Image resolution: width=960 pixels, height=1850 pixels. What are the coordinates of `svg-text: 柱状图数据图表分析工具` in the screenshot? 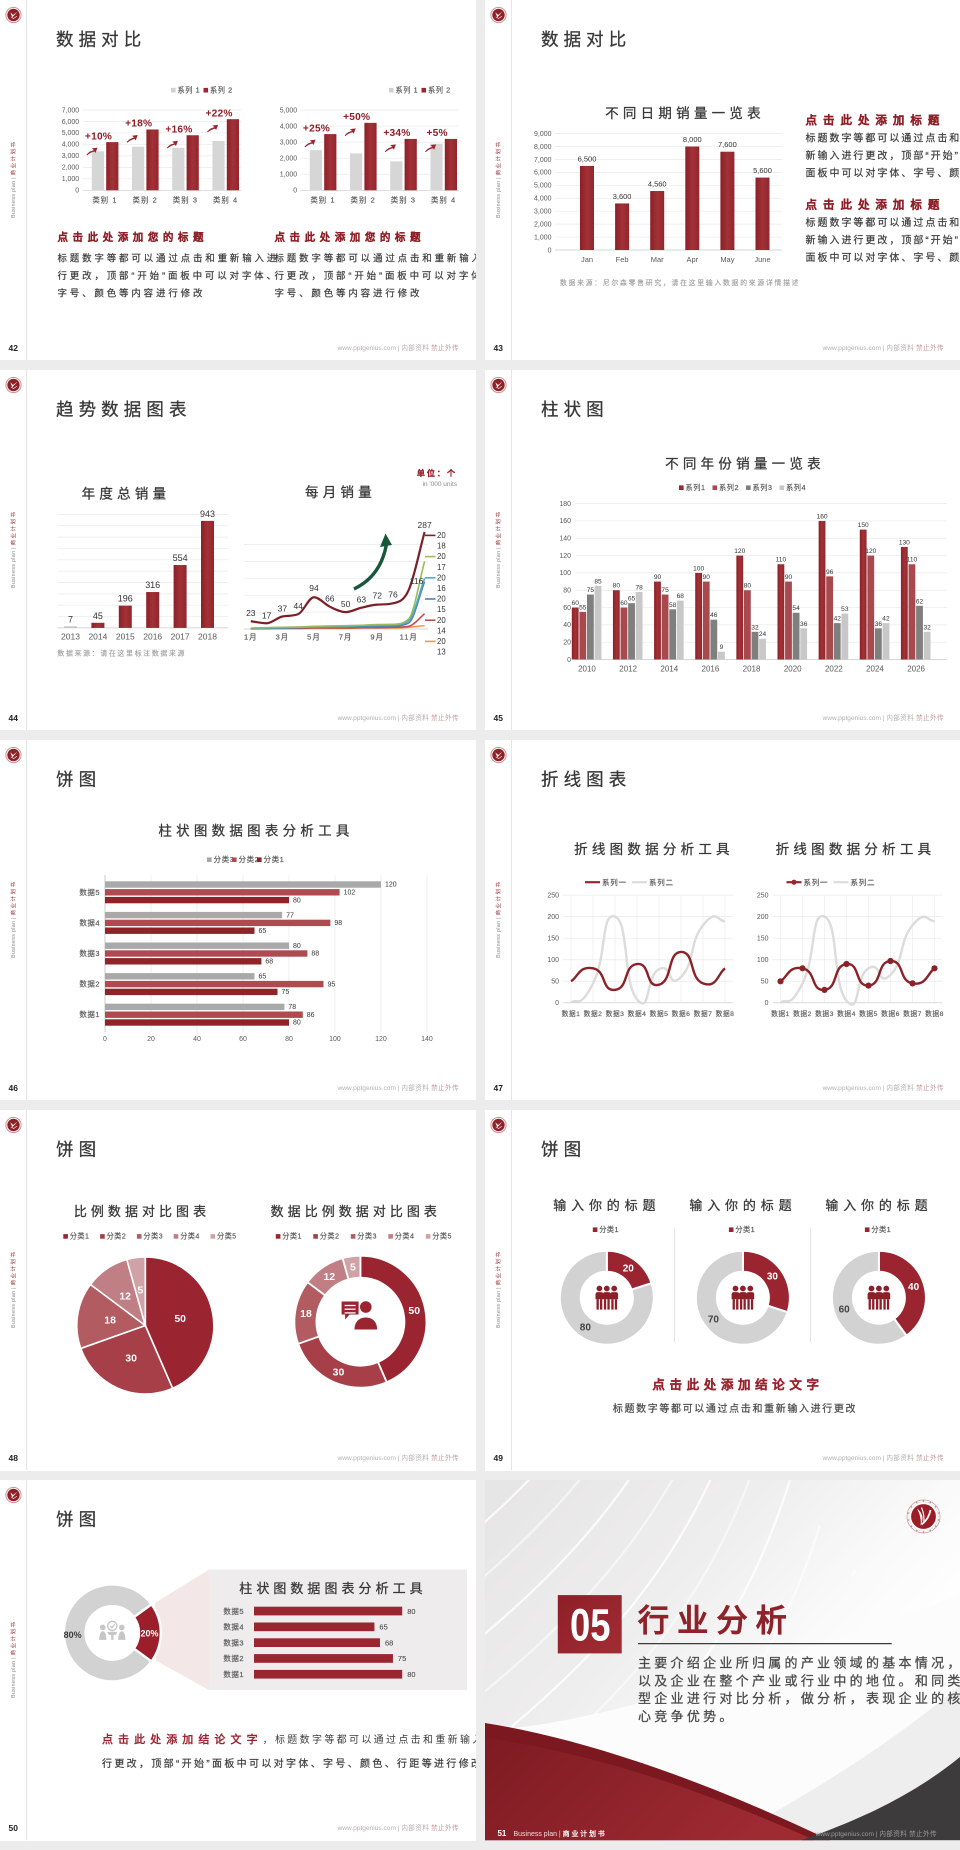 It's located at (332, 1588).